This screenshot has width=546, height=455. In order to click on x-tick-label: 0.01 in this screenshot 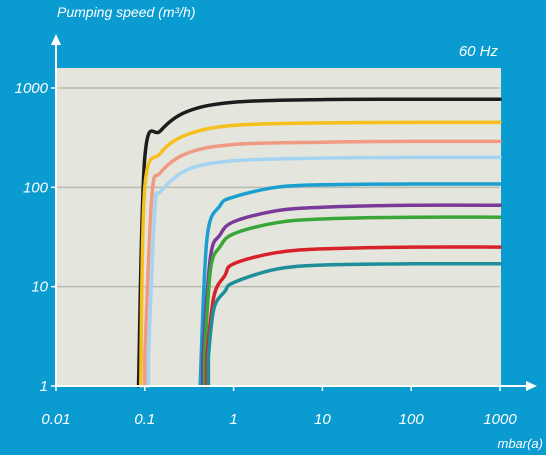, I will do `click(55, 419)`.